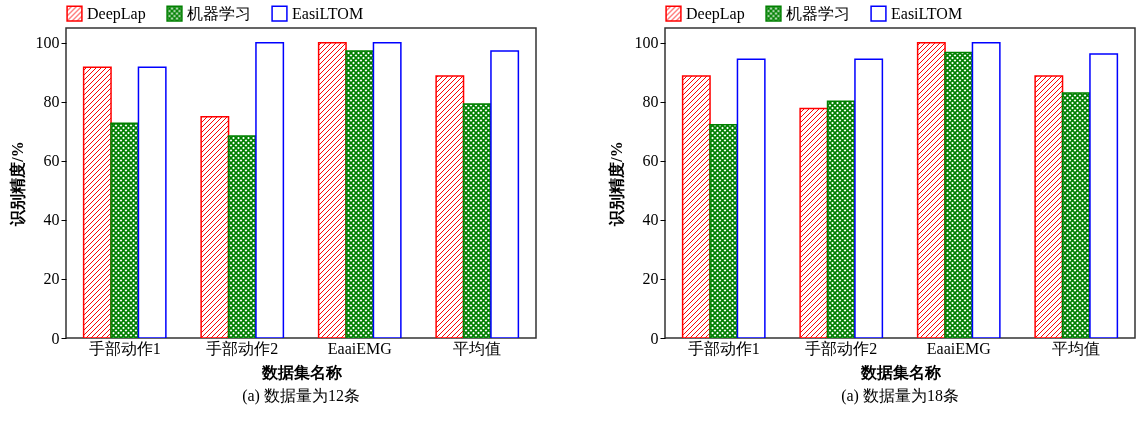 The width and height of the screenshot is (1137, 439). I want to click on text: (a) 数据量为18条, so click(900, 396).